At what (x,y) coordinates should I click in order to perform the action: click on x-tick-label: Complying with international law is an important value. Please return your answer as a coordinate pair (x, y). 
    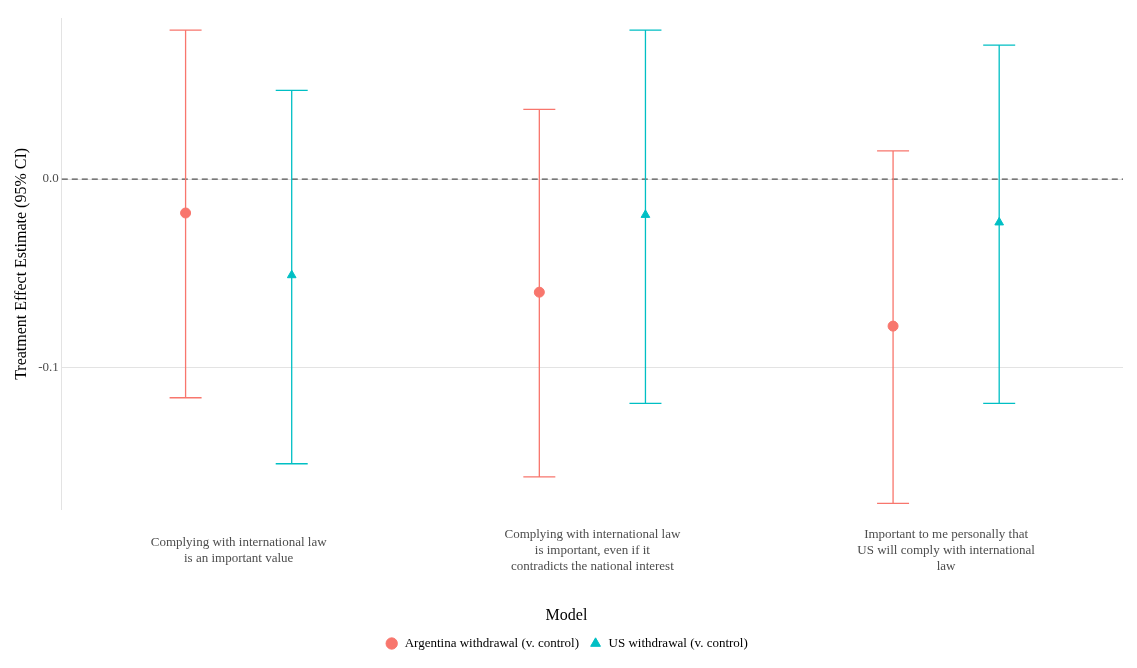
    Looking at the image, I should click on (239, 549).